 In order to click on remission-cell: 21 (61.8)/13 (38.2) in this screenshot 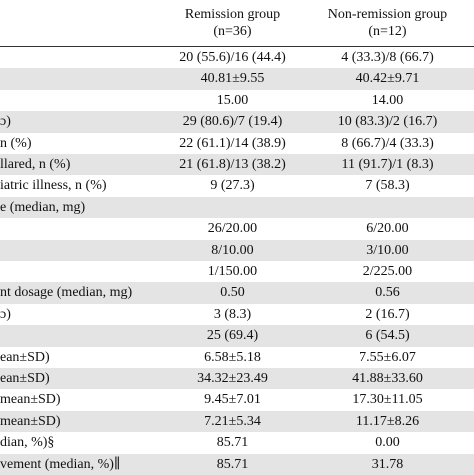, I will do `click(232, 164)`.